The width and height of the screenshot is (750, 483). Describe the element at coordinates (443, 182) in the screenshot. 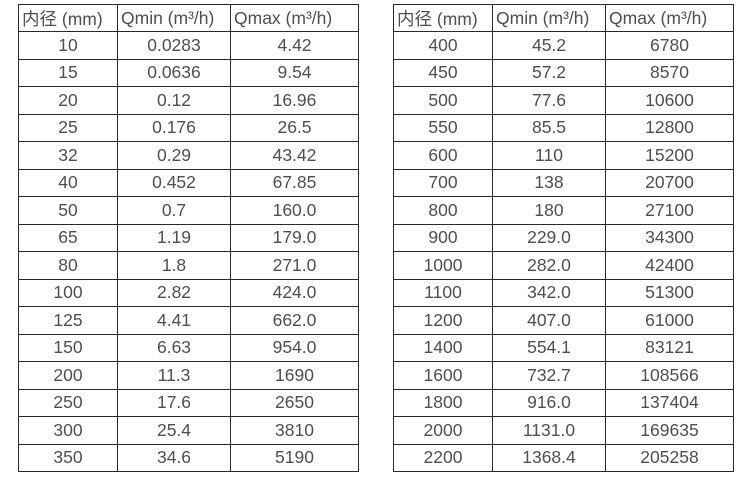

I see `data-cell-diameter: 700` at that location.